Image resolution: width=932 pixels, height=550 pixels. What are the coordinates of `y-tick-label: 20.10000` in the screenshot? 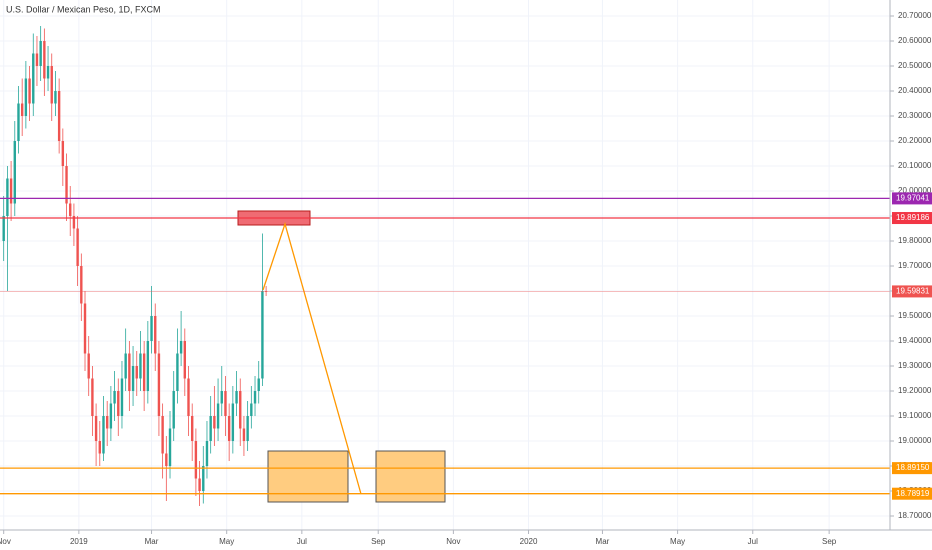 It's located at (915, 165).